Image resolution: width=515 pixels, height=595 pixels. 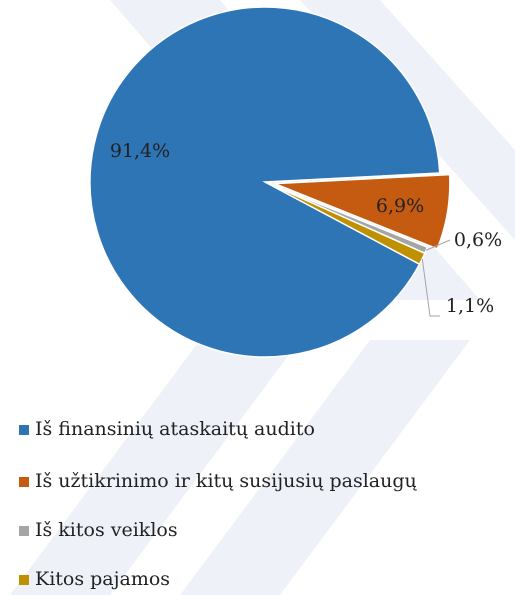 I want to click on legend-label: Iš kitos veiklos, so click(x=106, y=530).